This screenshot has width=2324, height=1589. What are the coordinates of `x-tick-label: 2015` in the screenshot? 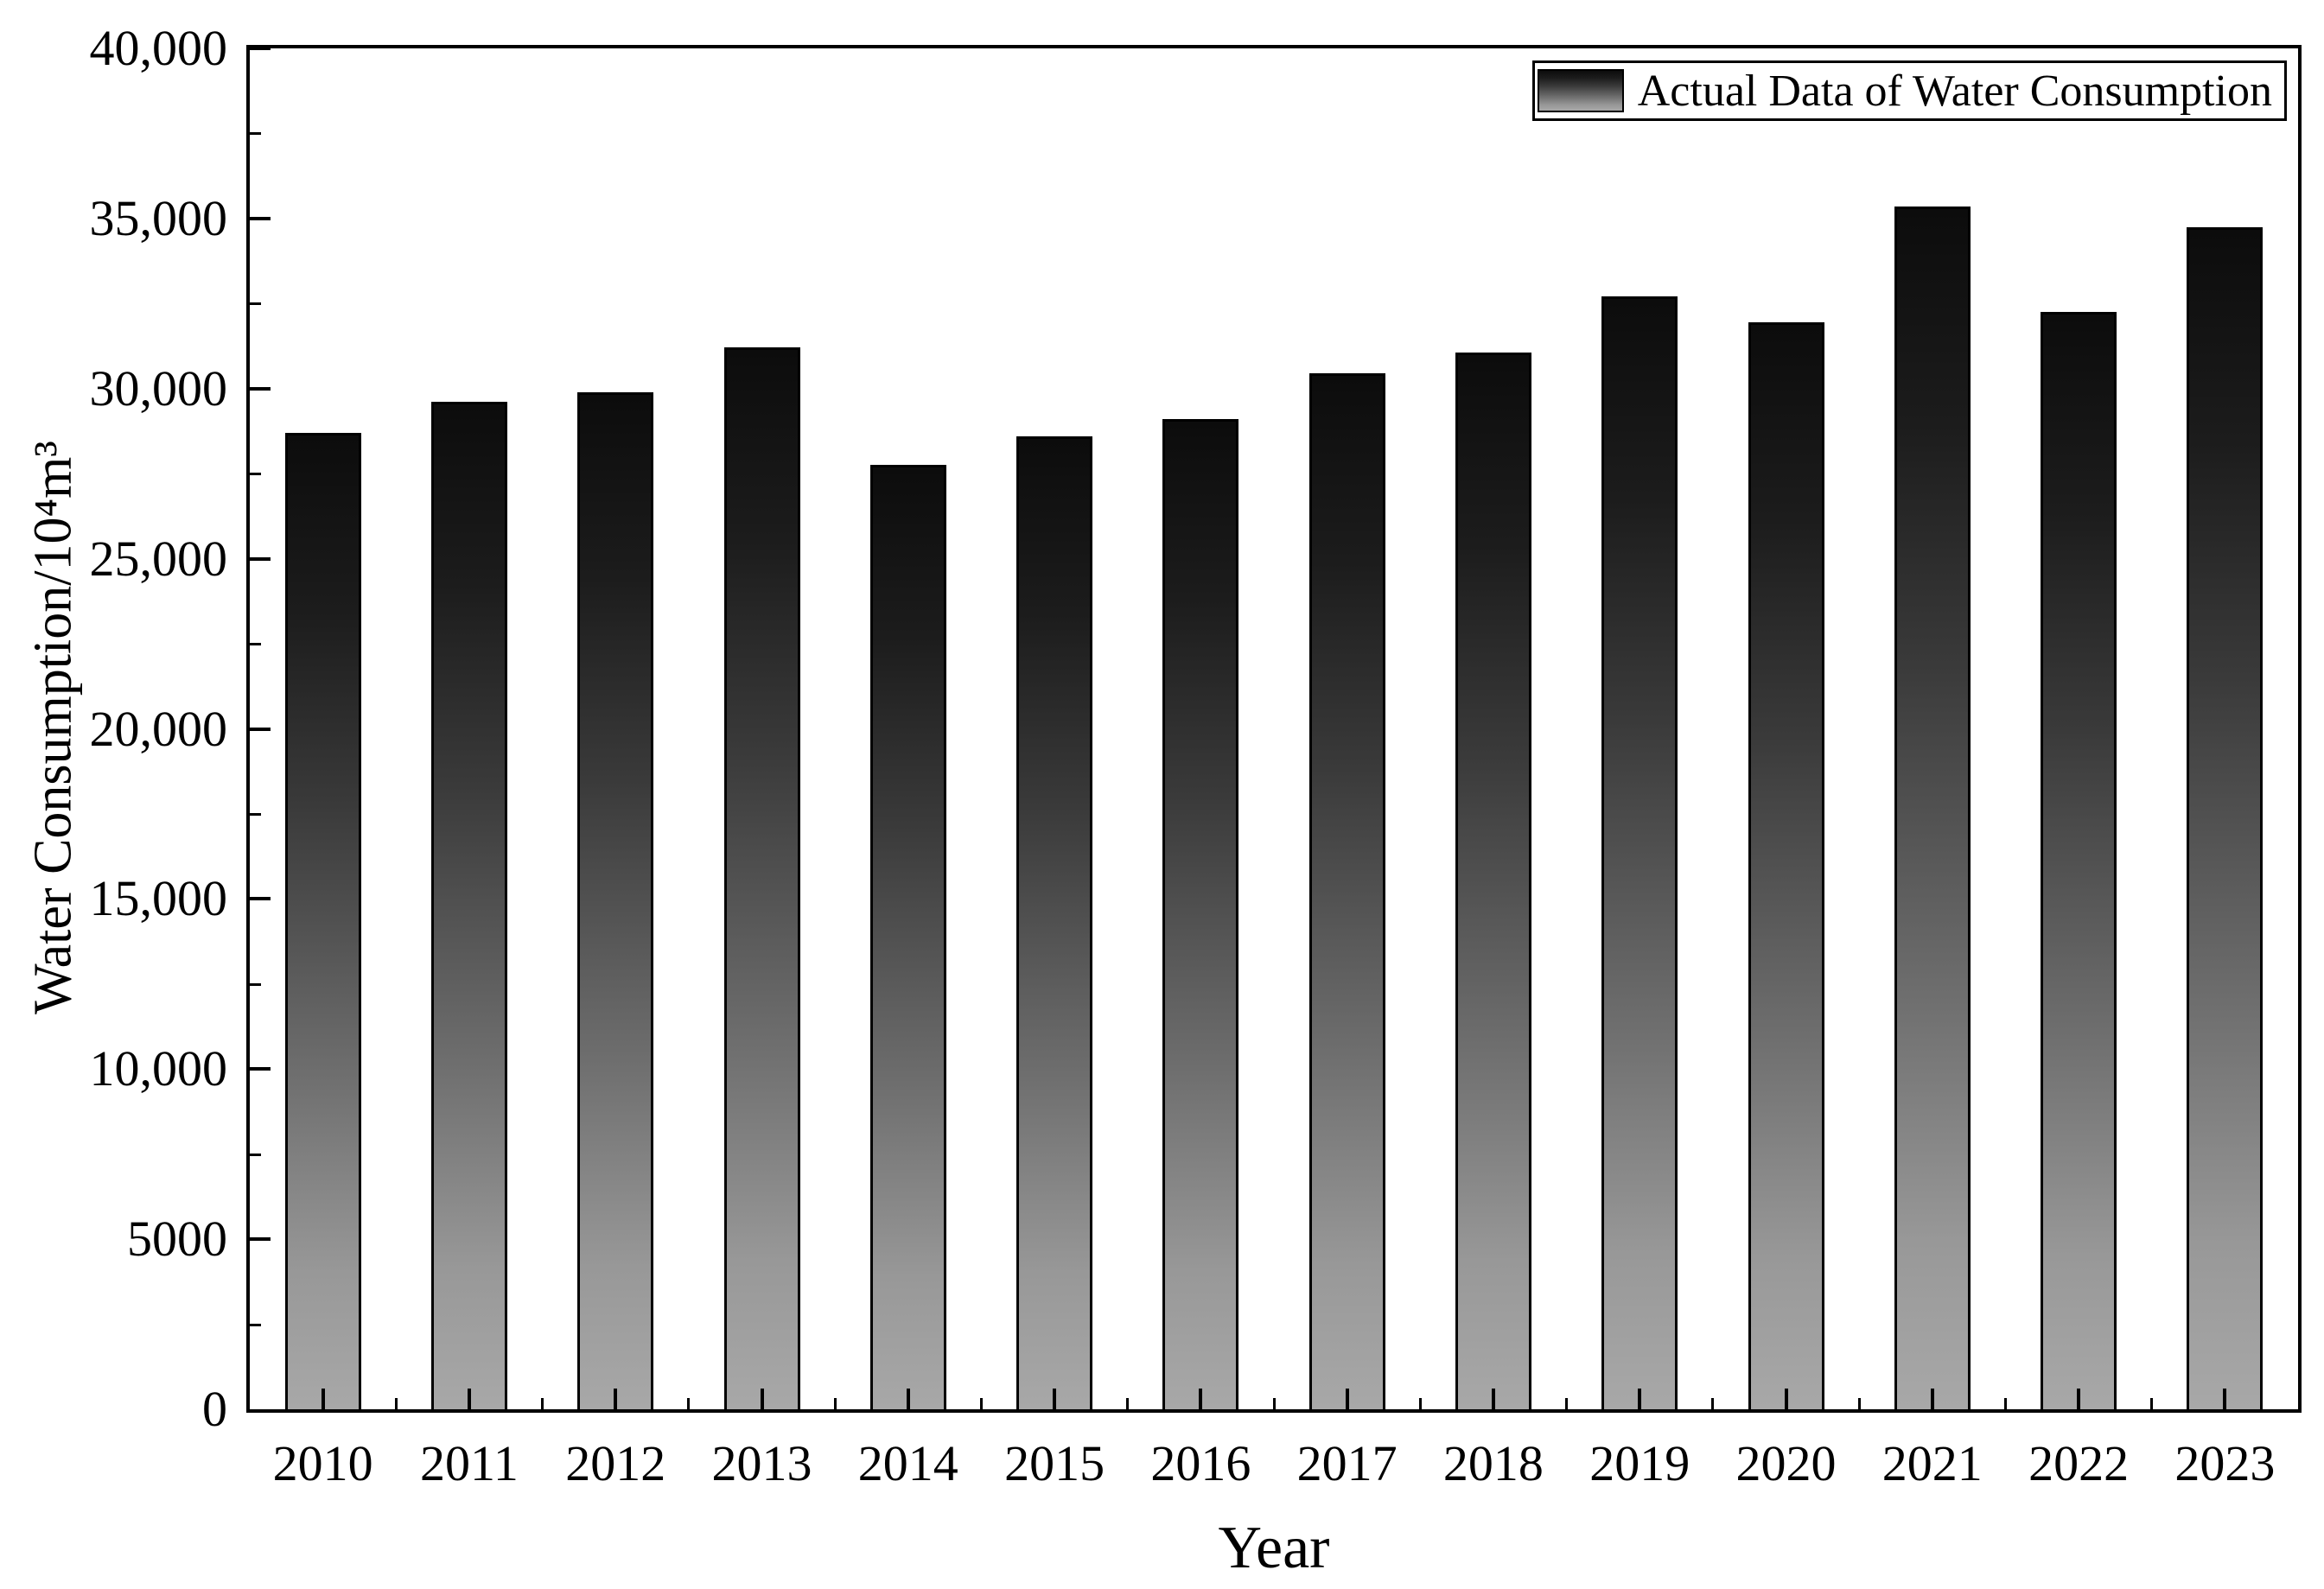 It's located at (1055, 1463).